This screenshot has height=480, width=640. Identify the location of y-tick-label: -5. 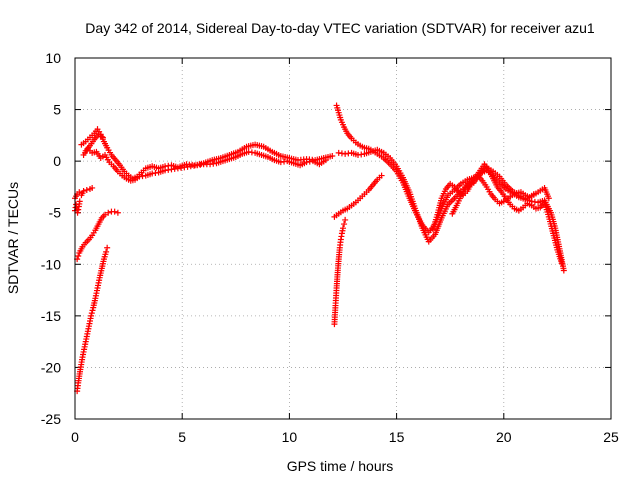
(55, 213).